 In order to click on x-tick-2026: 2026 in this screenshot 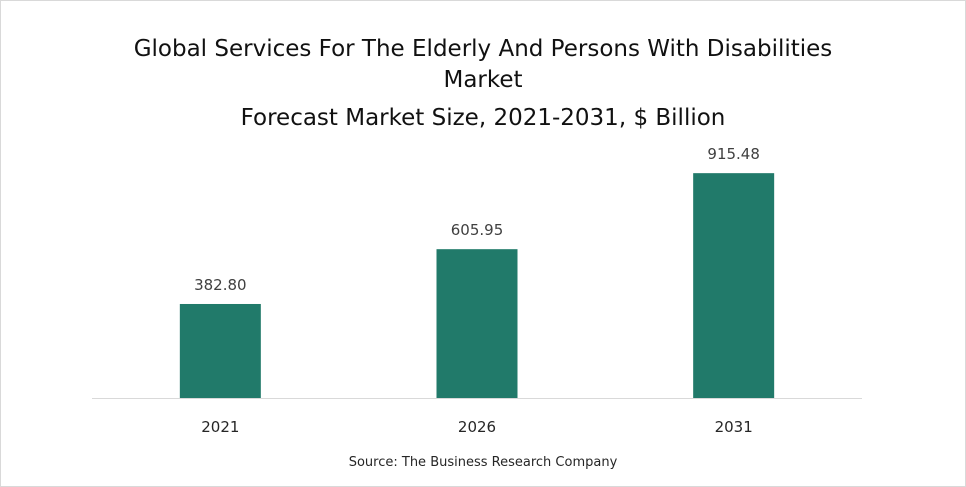, I will do `click(477, 427)`.